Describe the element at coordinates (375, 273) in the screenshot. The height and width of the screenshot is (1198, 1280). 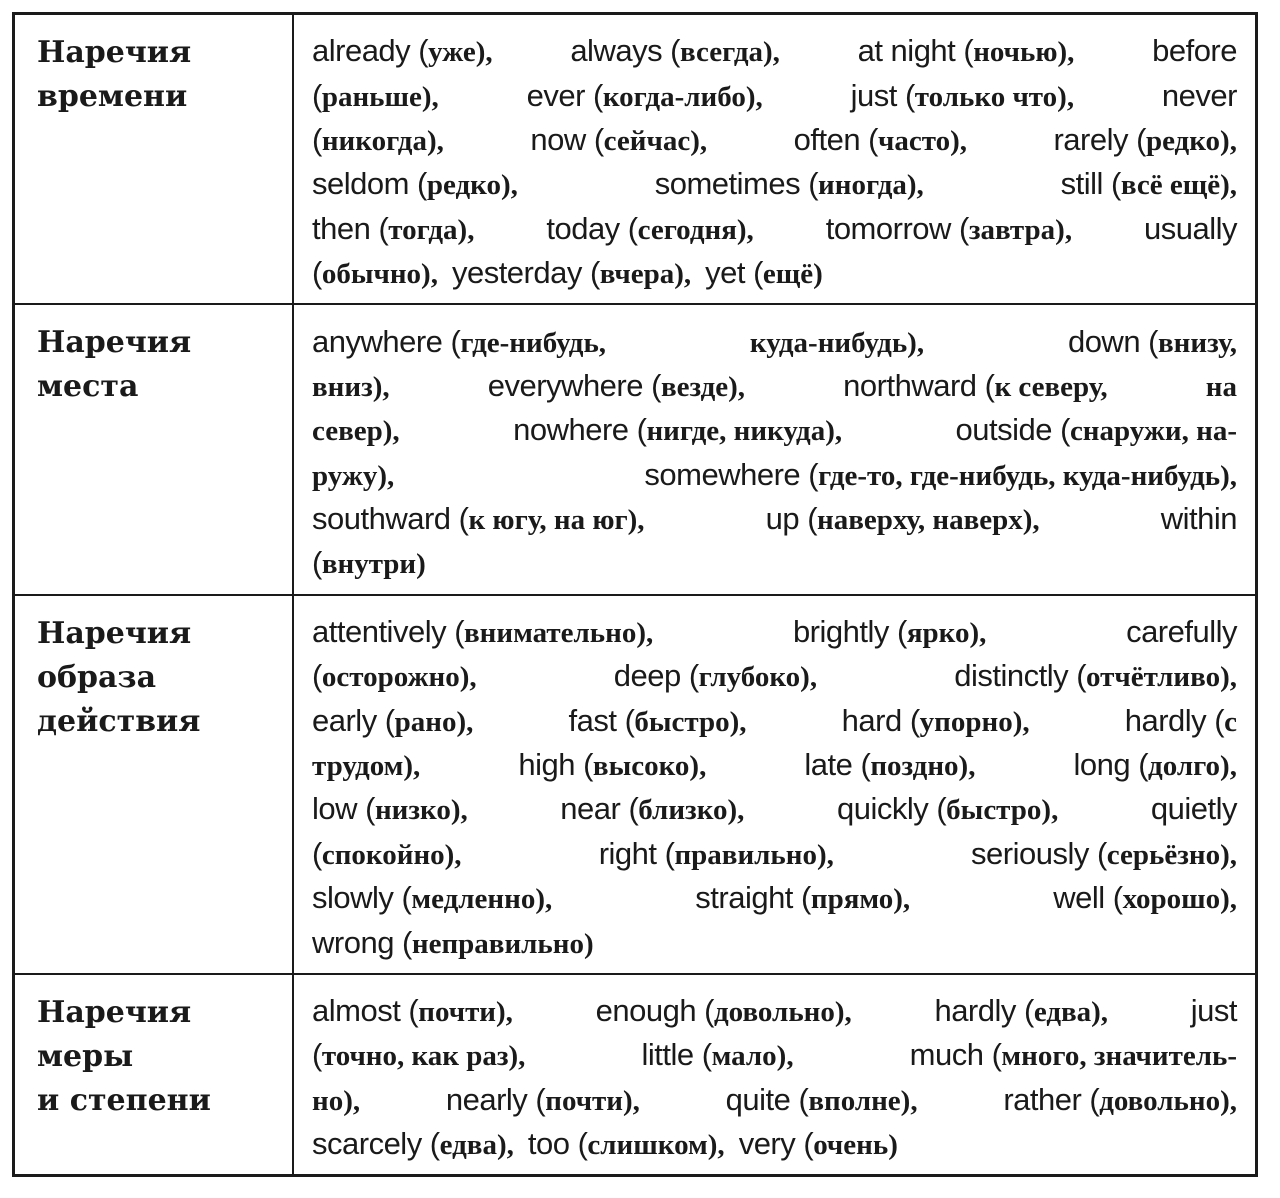
I see `adverb-entry: (обычно),` at that location.